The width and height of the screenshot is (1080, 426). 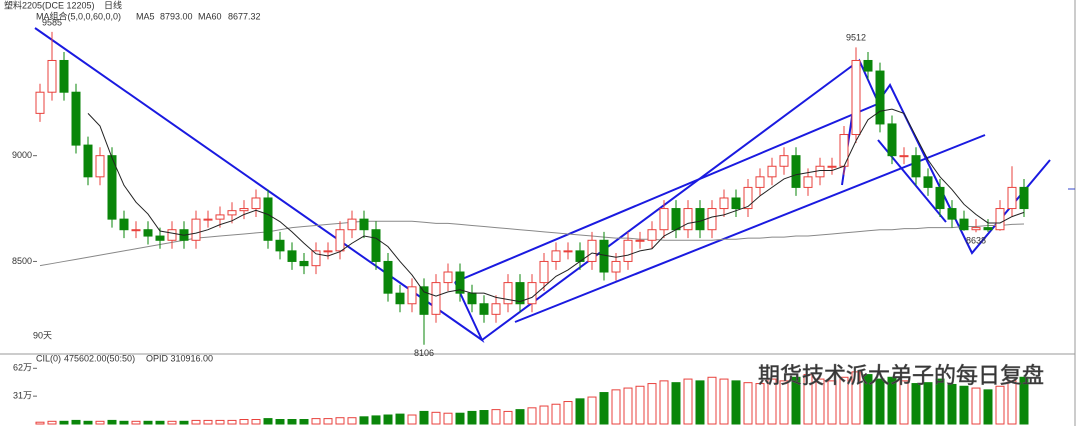 What do you see at coordinates (145, 16) in the screenshot?
I see `ma-label-name: MA5` at bounding box center [145, 16].